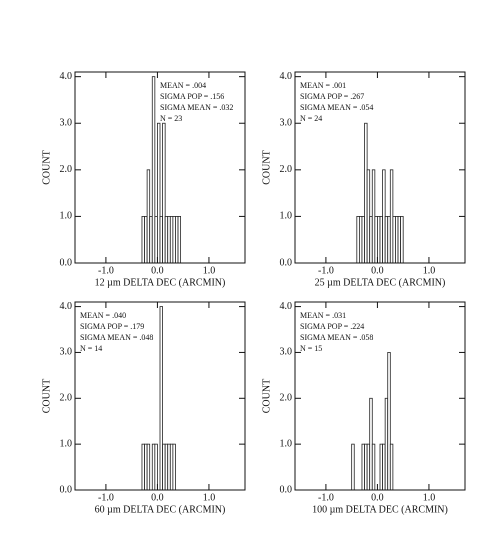  Describe the element at coordinates (336, 107) in the screenshot. I see `annotation: SIGMA MEAN = .054` at that location.